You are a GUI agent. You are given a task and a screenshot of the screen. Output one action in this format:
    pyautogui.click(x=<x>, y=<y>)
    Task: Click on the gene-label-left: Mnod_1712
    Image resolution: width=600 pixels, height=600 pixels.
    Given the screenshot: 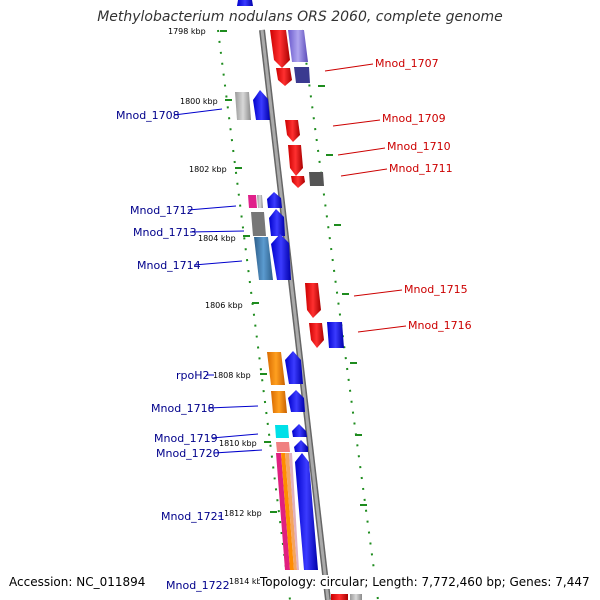 What is the action you would take?
    pyautogui.click(x=162, y=210)
    